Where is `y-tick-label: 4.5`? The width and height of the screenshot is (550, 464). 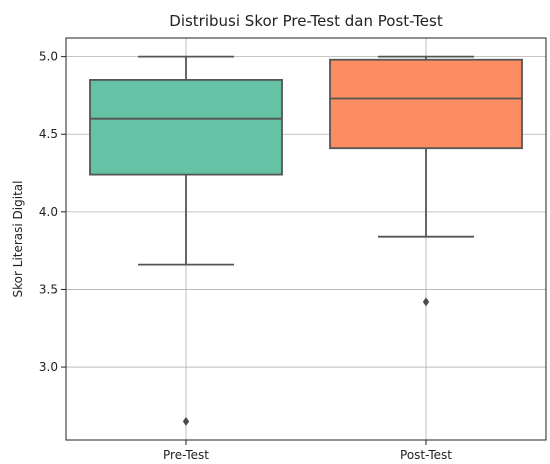 y-tick-label: 4.5 is located at coordinates (48, 134).